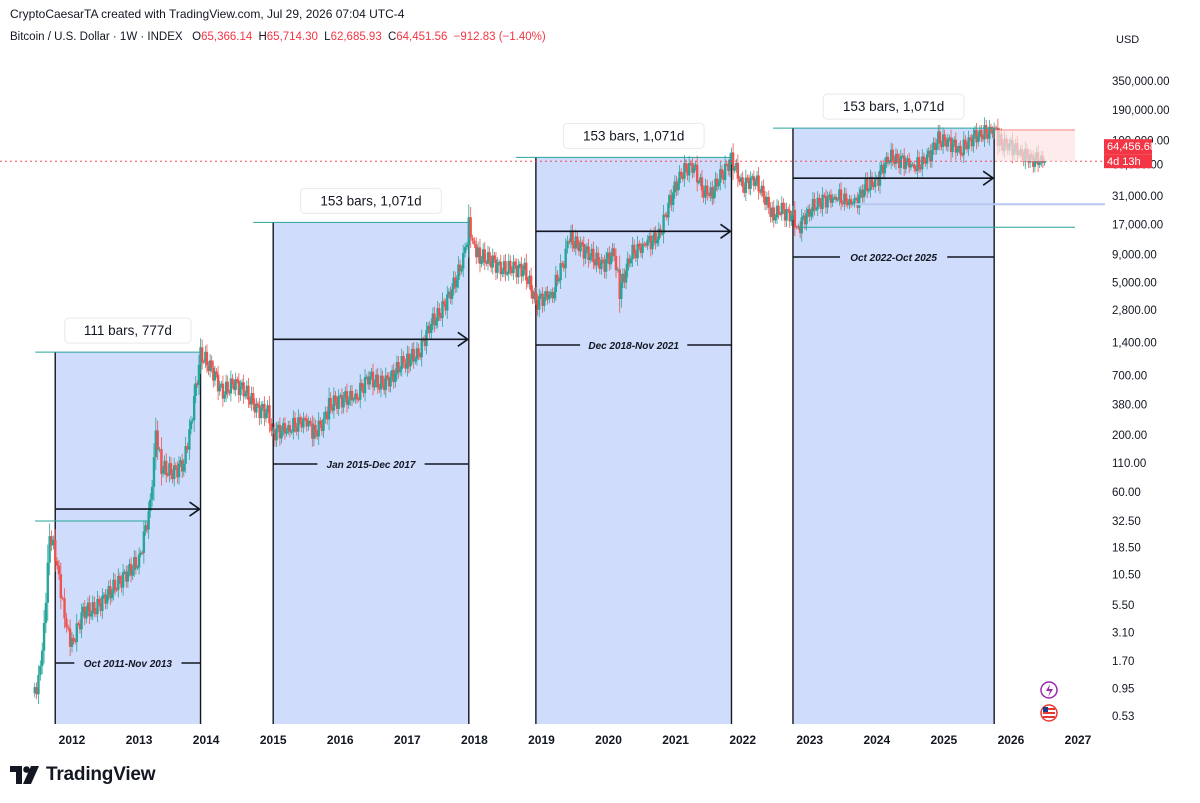 The width and height of the screenshot is (1200, 803). Describe the element at coordinates (1129, 464) in the screenshot. I see `y-tick-label: 110.00` at that location.